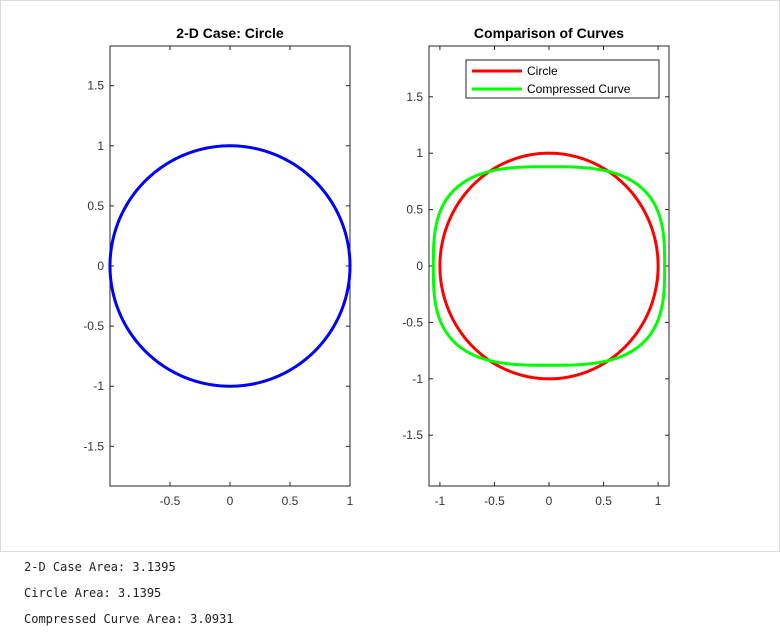  Describe the element at coordinates (440, 501) in the screenshot. I see `x-tick-label: -1` at that location.